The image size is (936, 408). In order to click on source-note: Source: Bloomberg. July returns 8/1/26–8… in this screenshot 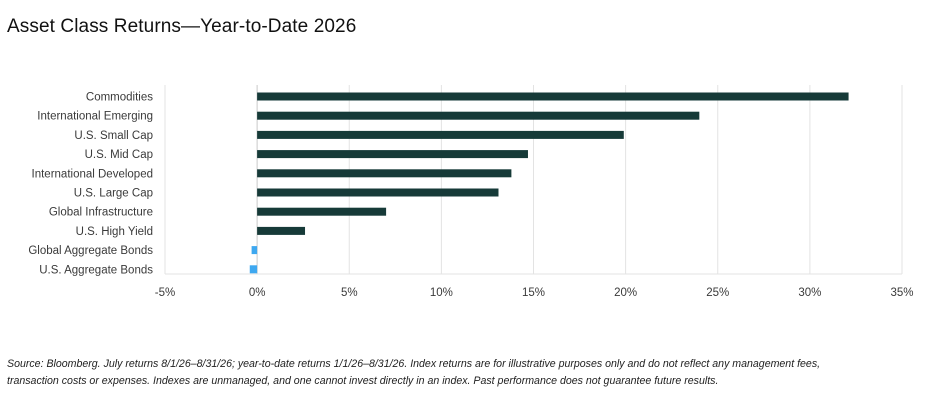, I will do `click(467, 373)`.